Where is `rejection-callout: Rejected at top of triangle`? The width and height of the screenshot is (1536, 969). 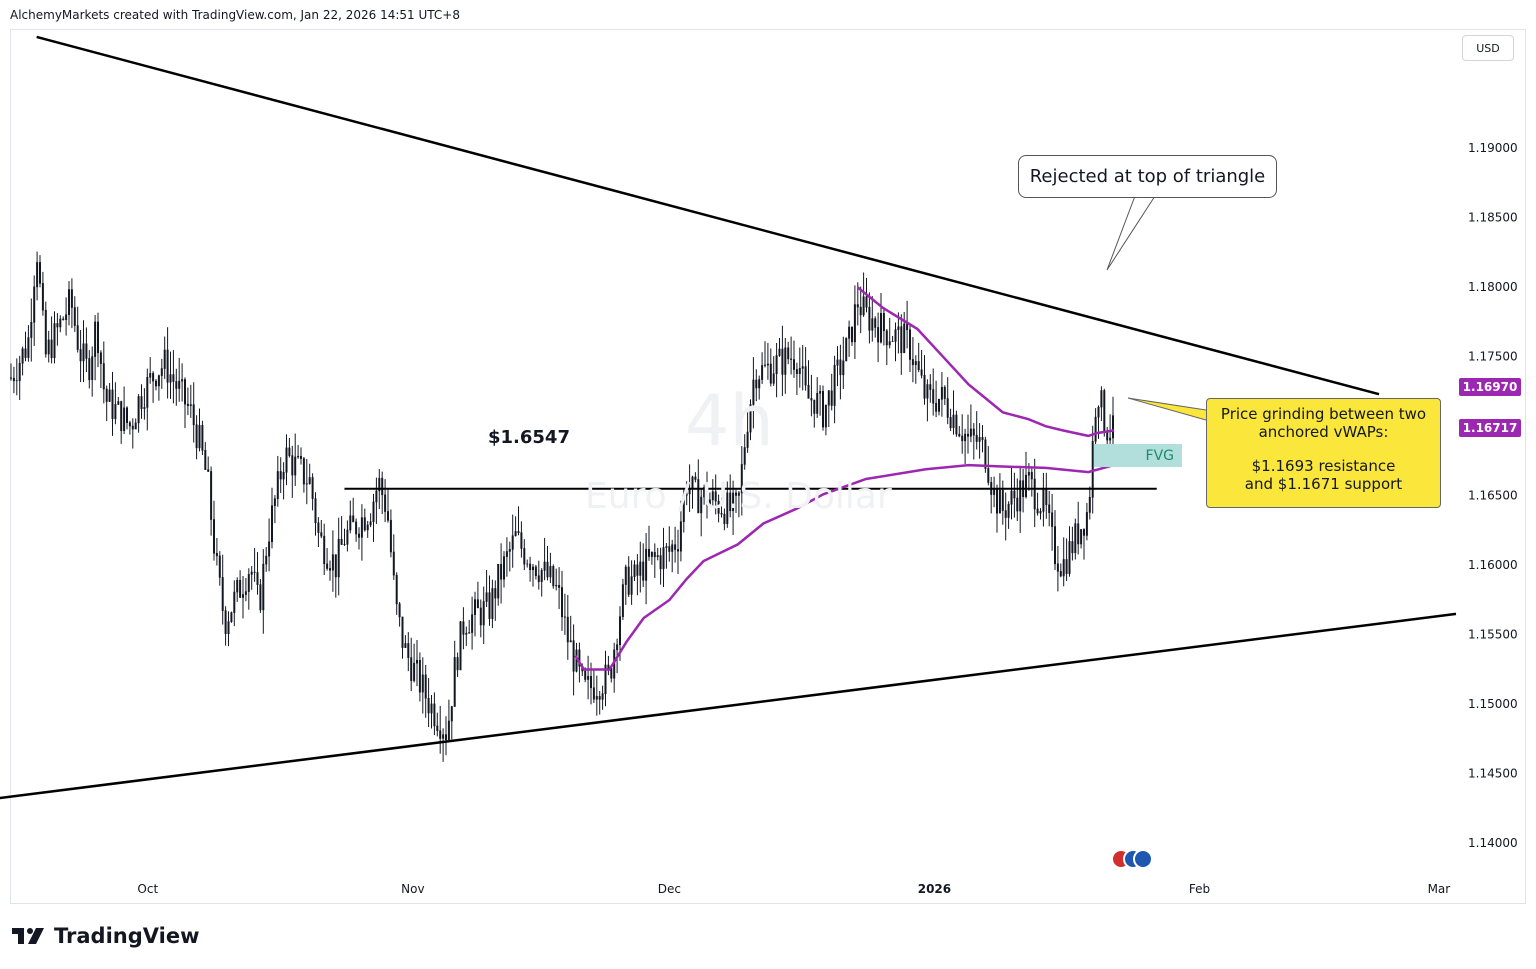
rejection-callout: Rejected at top of triangle is located at coordinates (1147, 176).